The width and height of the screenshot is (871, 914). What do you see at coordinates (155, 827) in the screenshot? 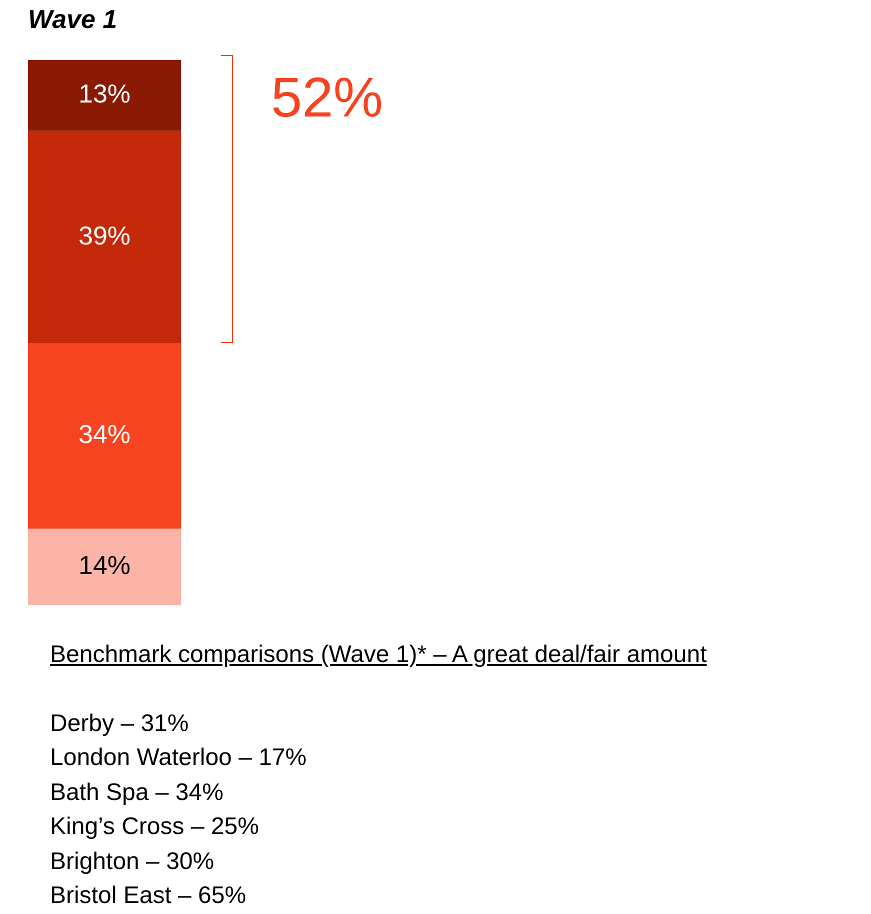
I see `text: King’s Cross – 25%` at bounding box center [155, 827].